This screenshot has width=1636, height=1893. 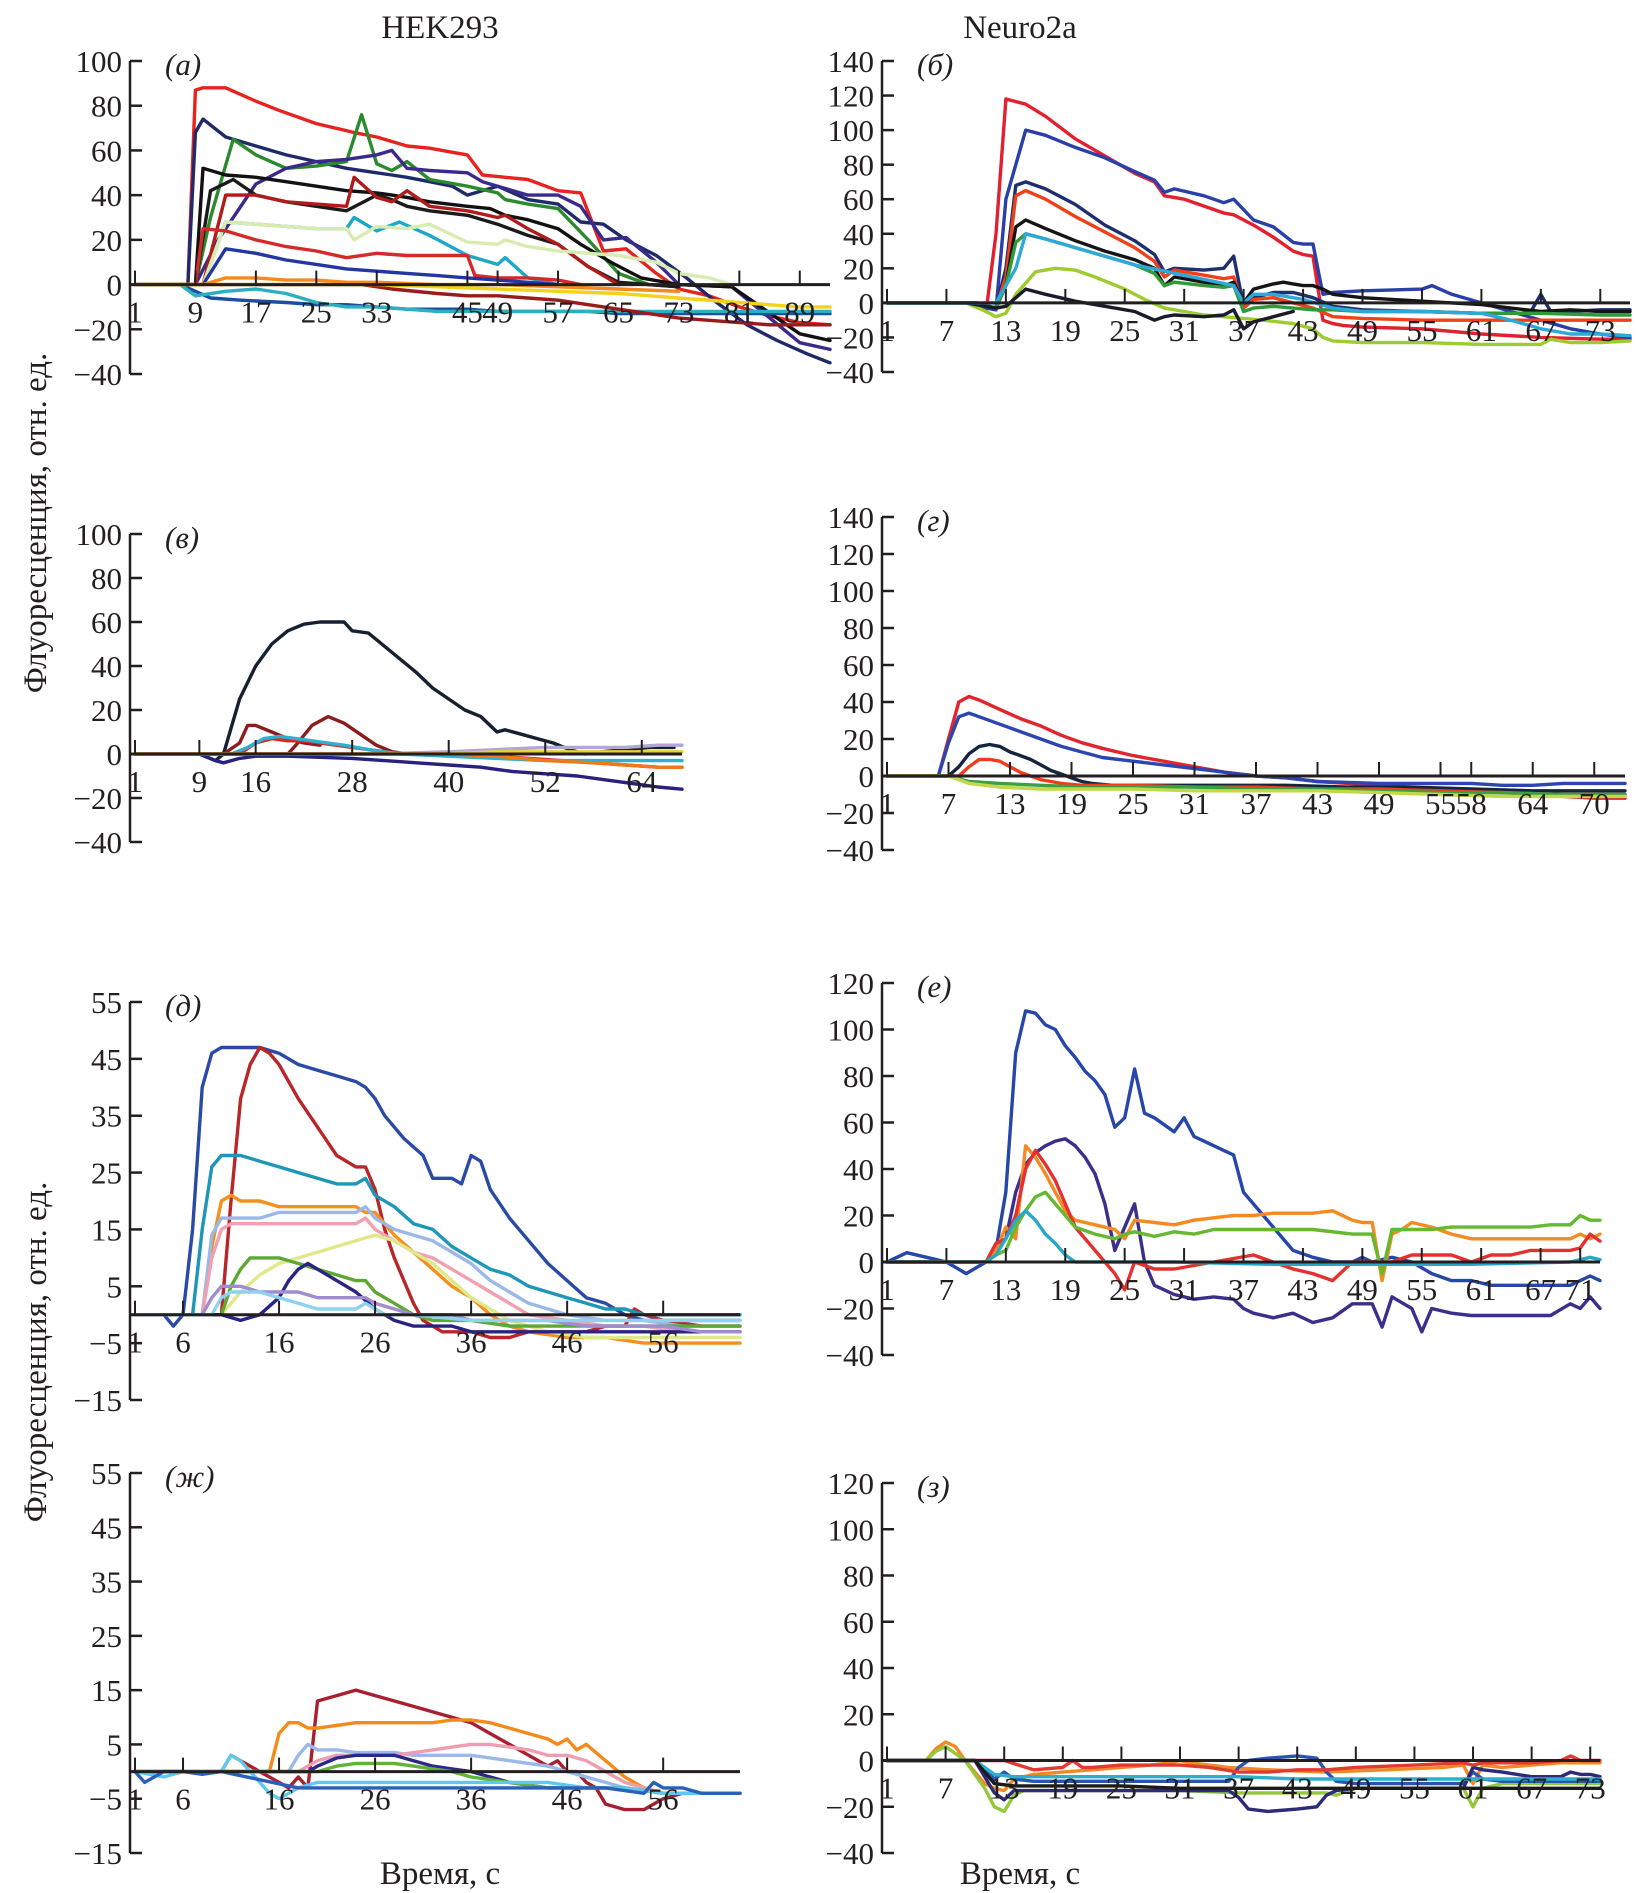 What do you see at coordinates (1258, 285) in the screenshot?
I see `series-line-cyan` at bounding box center [1258, 285].